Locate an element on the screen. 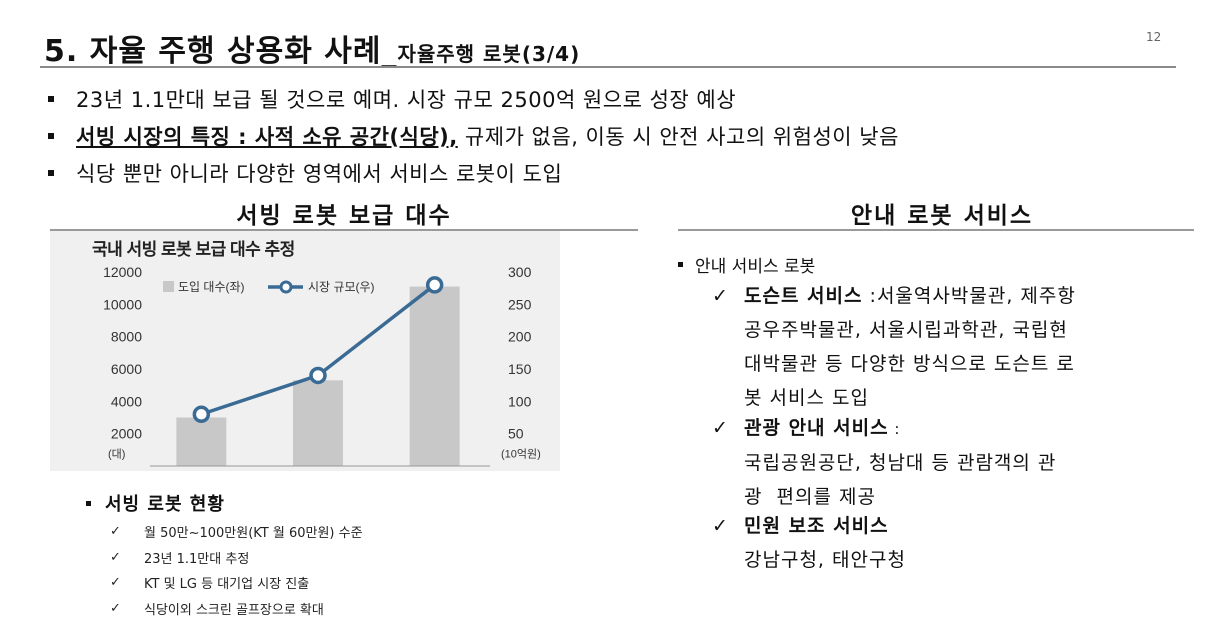  y-left-tick-label: 6000 is located at coordinates (126, 369).